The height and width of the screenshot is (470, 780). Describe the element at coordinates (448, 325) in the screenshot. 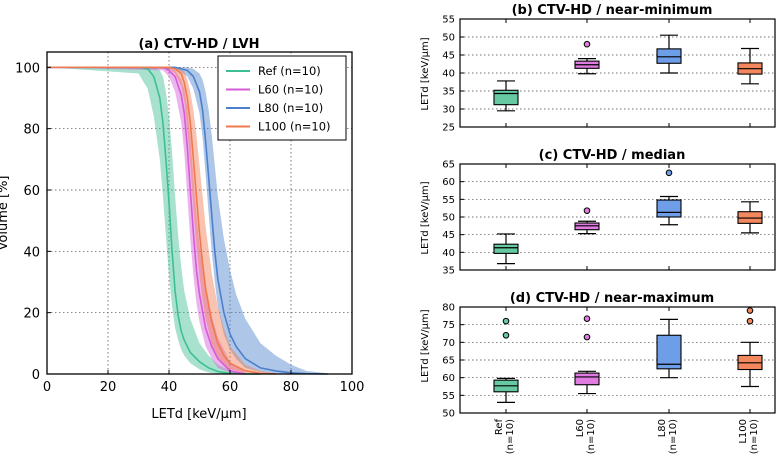

I see `near-maximum-y-tick-label: 75` at that location.